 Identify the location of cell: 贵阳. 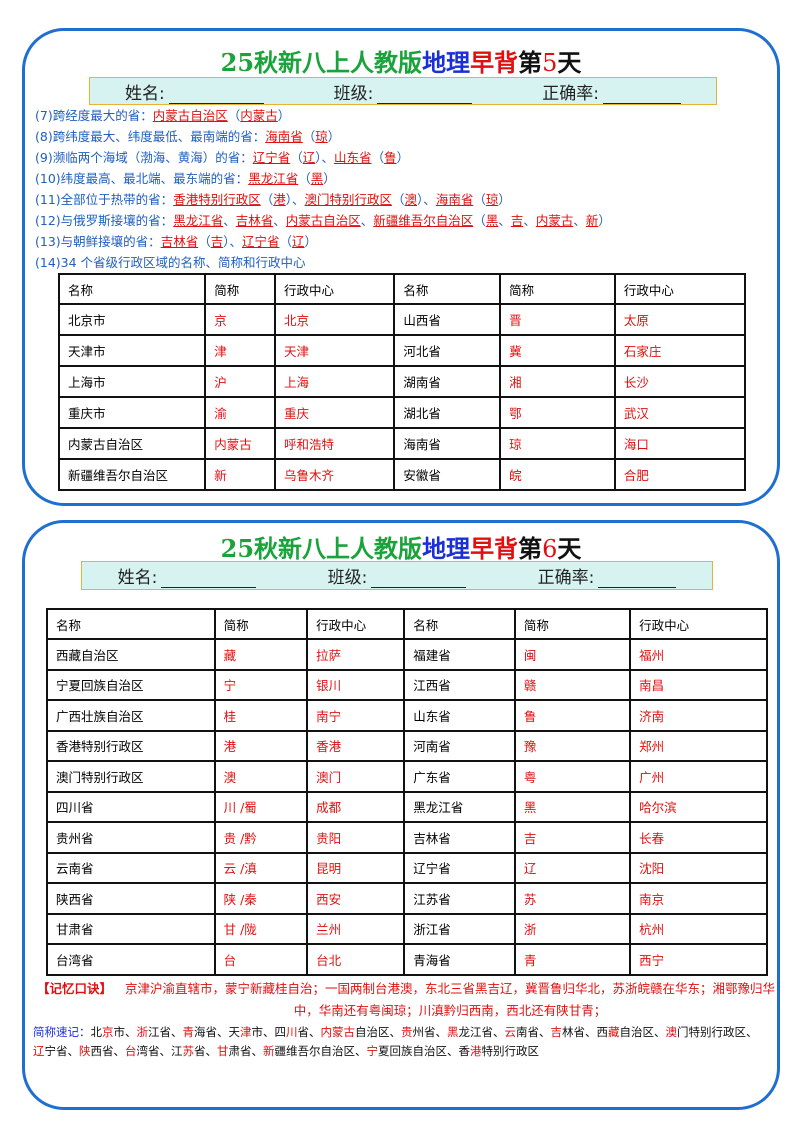
(356, 837).